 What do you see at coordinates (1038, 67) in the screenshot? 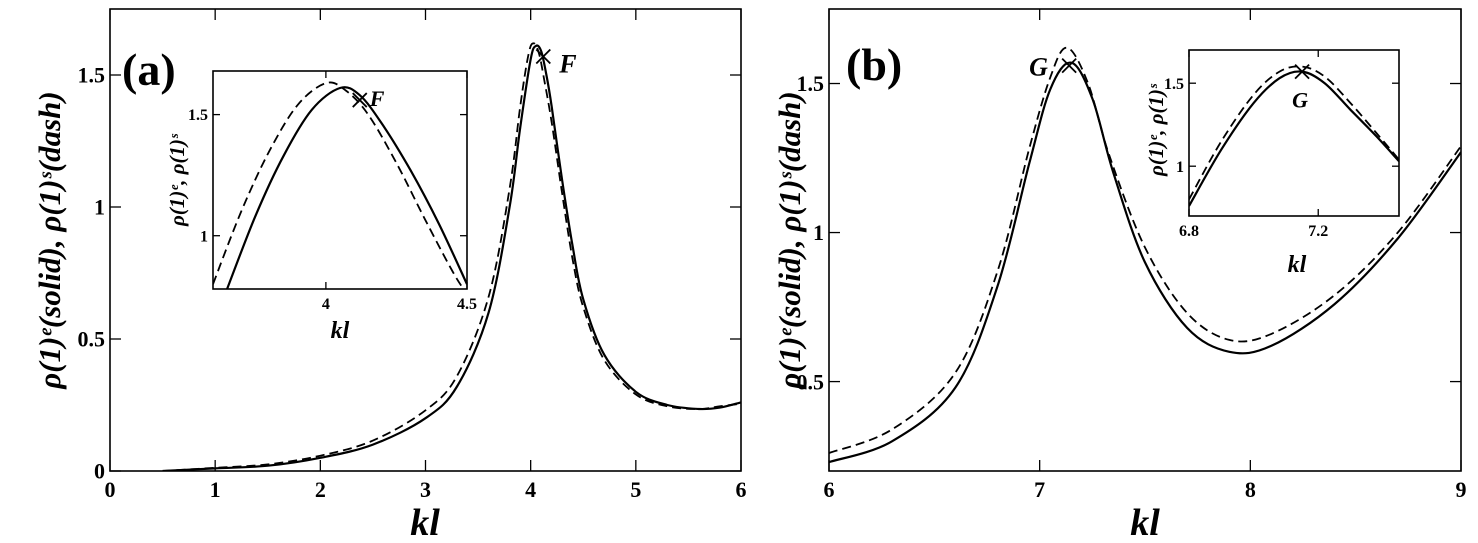
I see `marker-G-label: G` at bounding box center [1038, 67].